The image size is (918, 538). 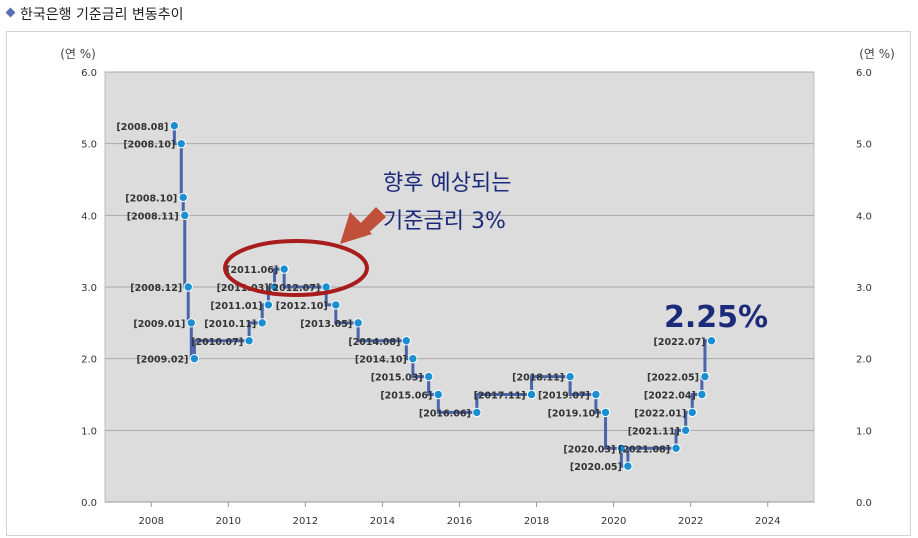 What do you see at coordinates (381, 360) in the screenshot?
I see `data-point-label: [2014.10]` at bounding box center [381, 360].